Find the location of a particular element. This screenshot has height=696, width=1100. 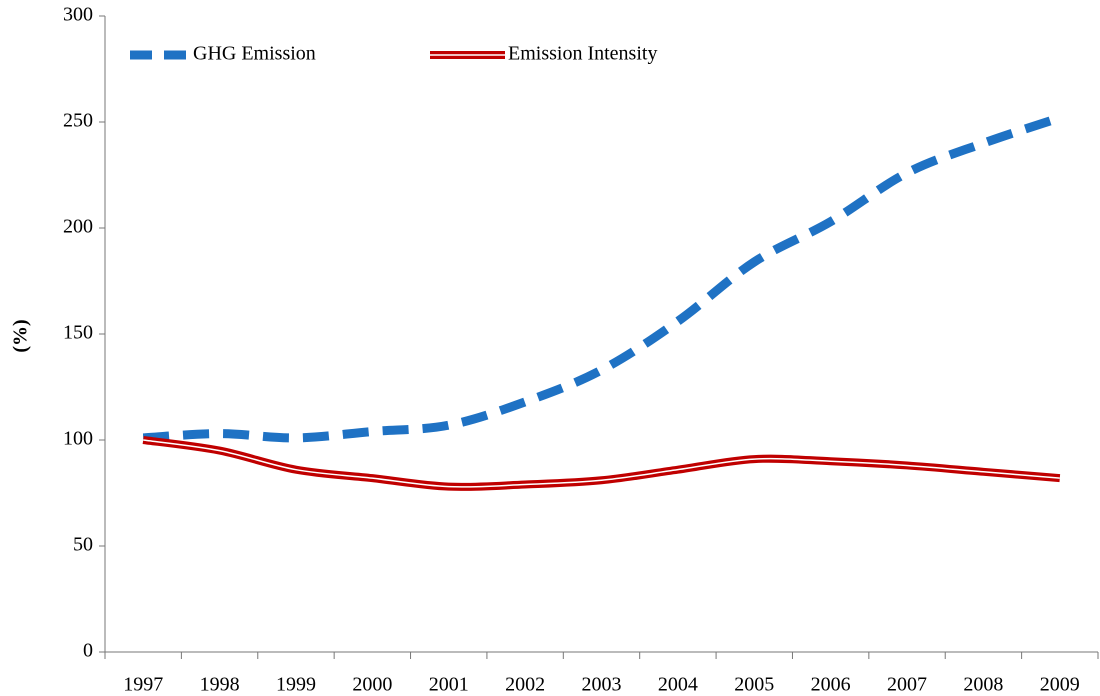

x-tick-label: 2006 is located at coordinates (831, 685).